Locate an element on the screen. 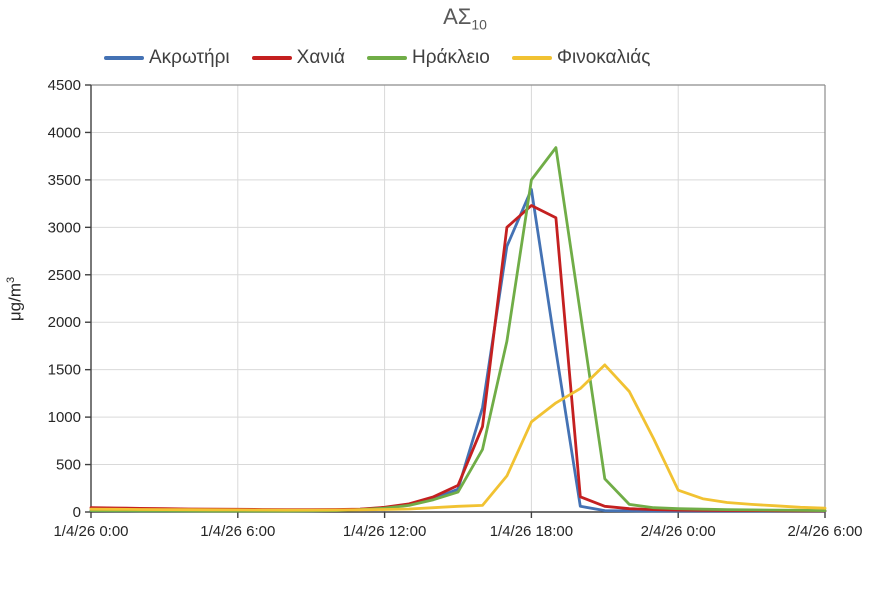 The image size is (875, 590). legend-item-akrotiri: Ακρωτήρι is located at coordinates (167, 58).